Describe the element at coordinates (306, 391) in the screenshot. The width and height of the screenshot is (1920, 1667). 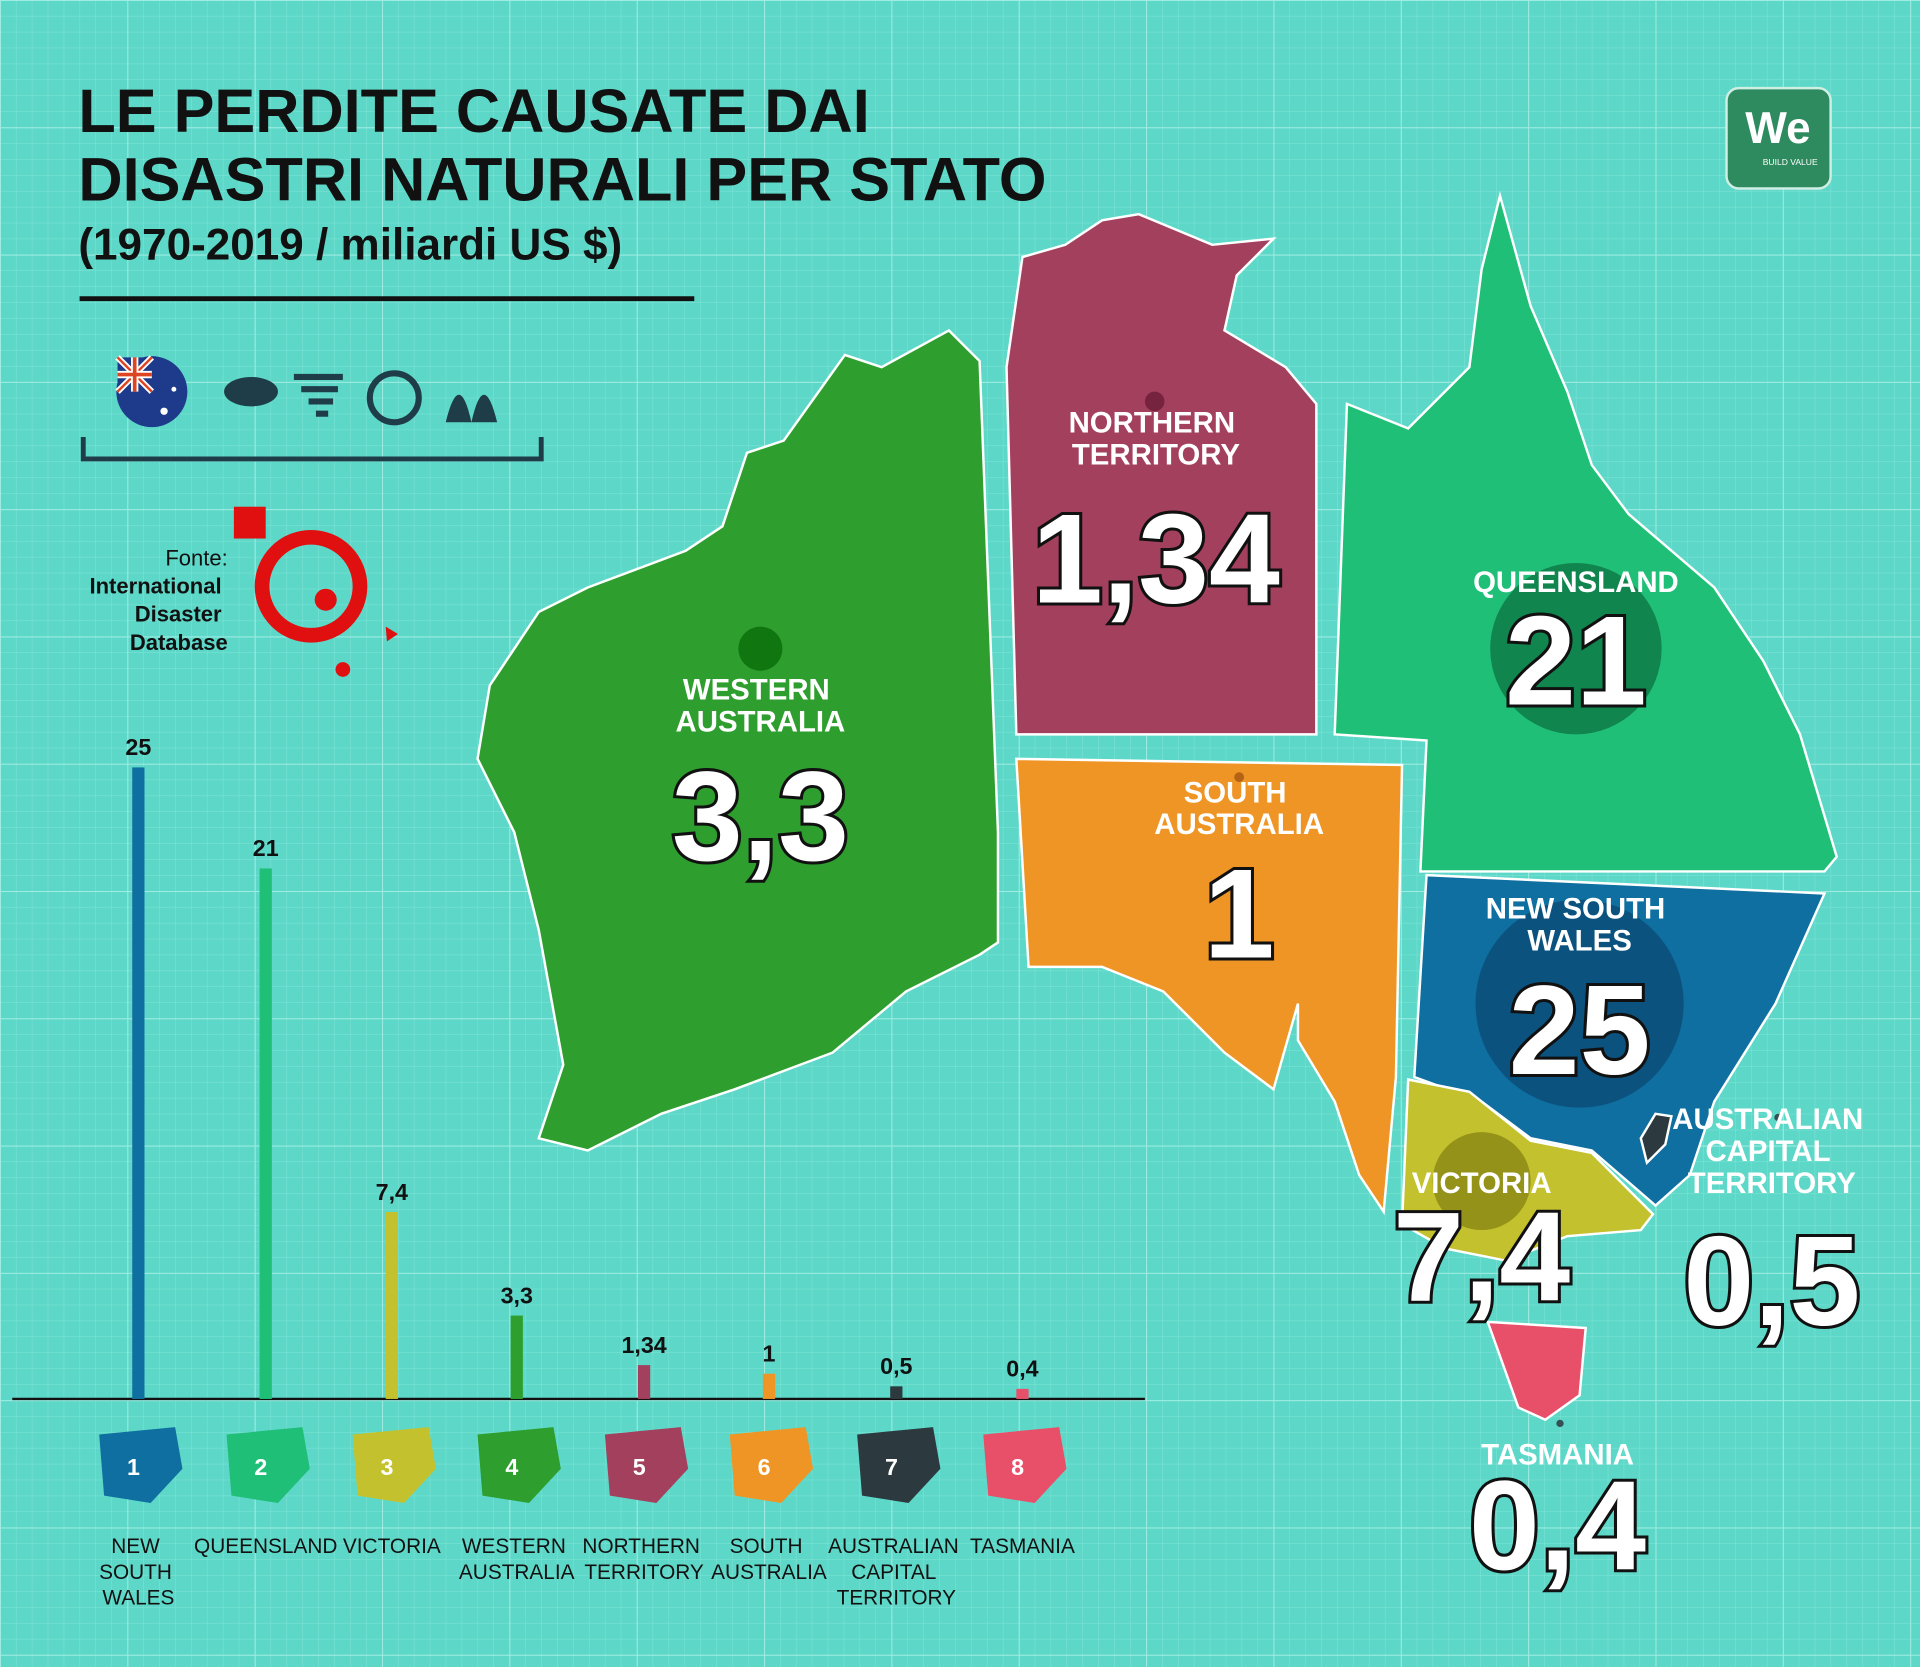
I see `icons` at that location.